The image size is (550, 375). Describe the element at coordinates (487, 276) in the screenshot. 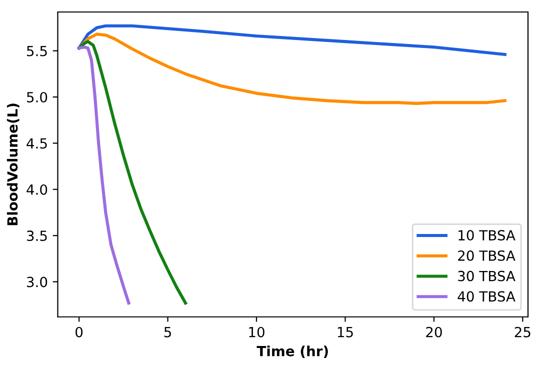

I see `legend-label: 30 TBSA` at that location.